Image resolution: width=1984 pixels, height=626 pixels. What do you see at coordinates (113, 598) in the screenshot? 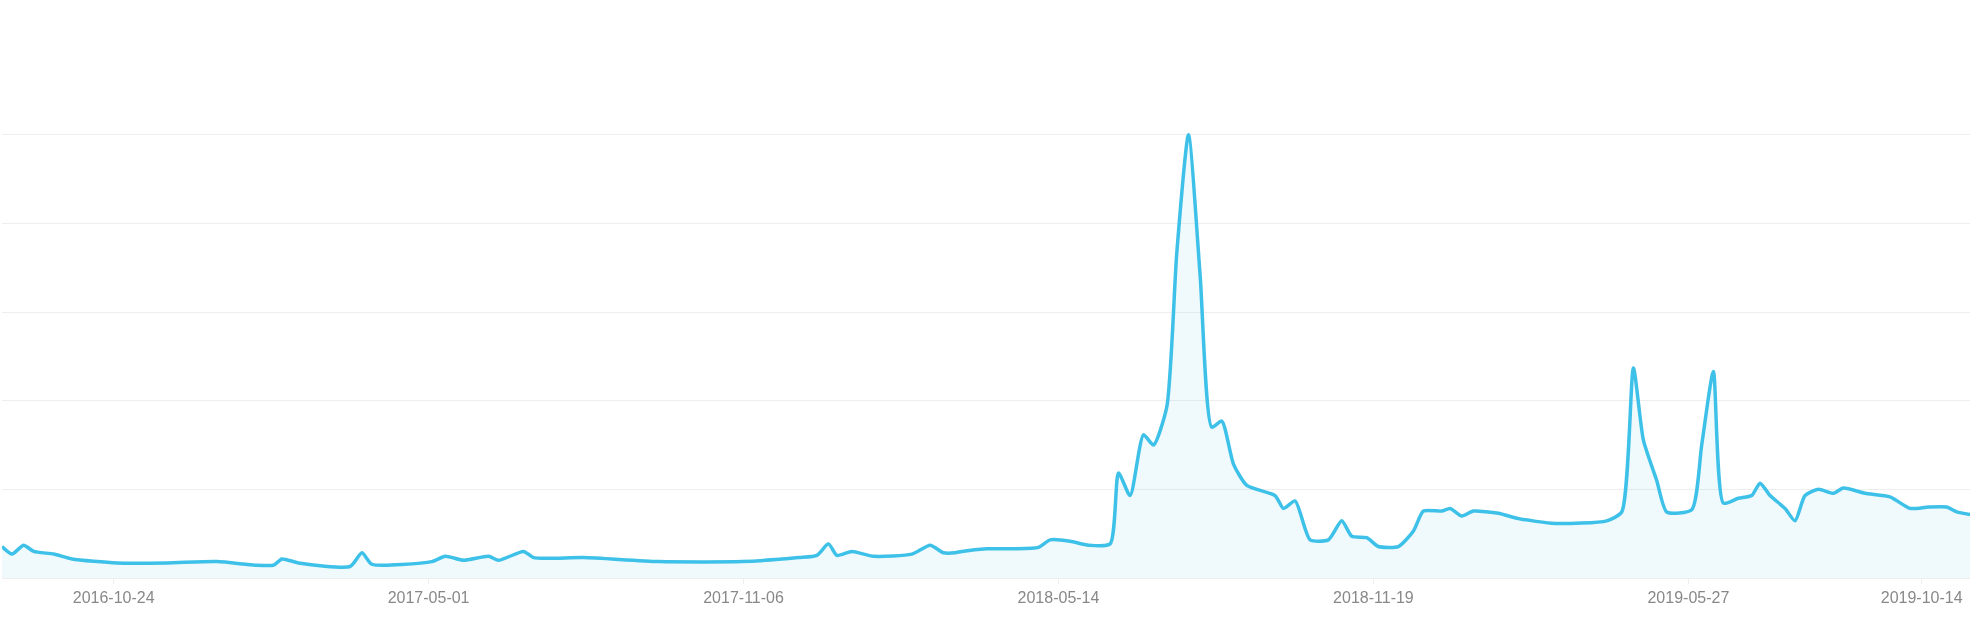
I see `x-tick-label: 2016-10-24` at bounding box center [113, 598].